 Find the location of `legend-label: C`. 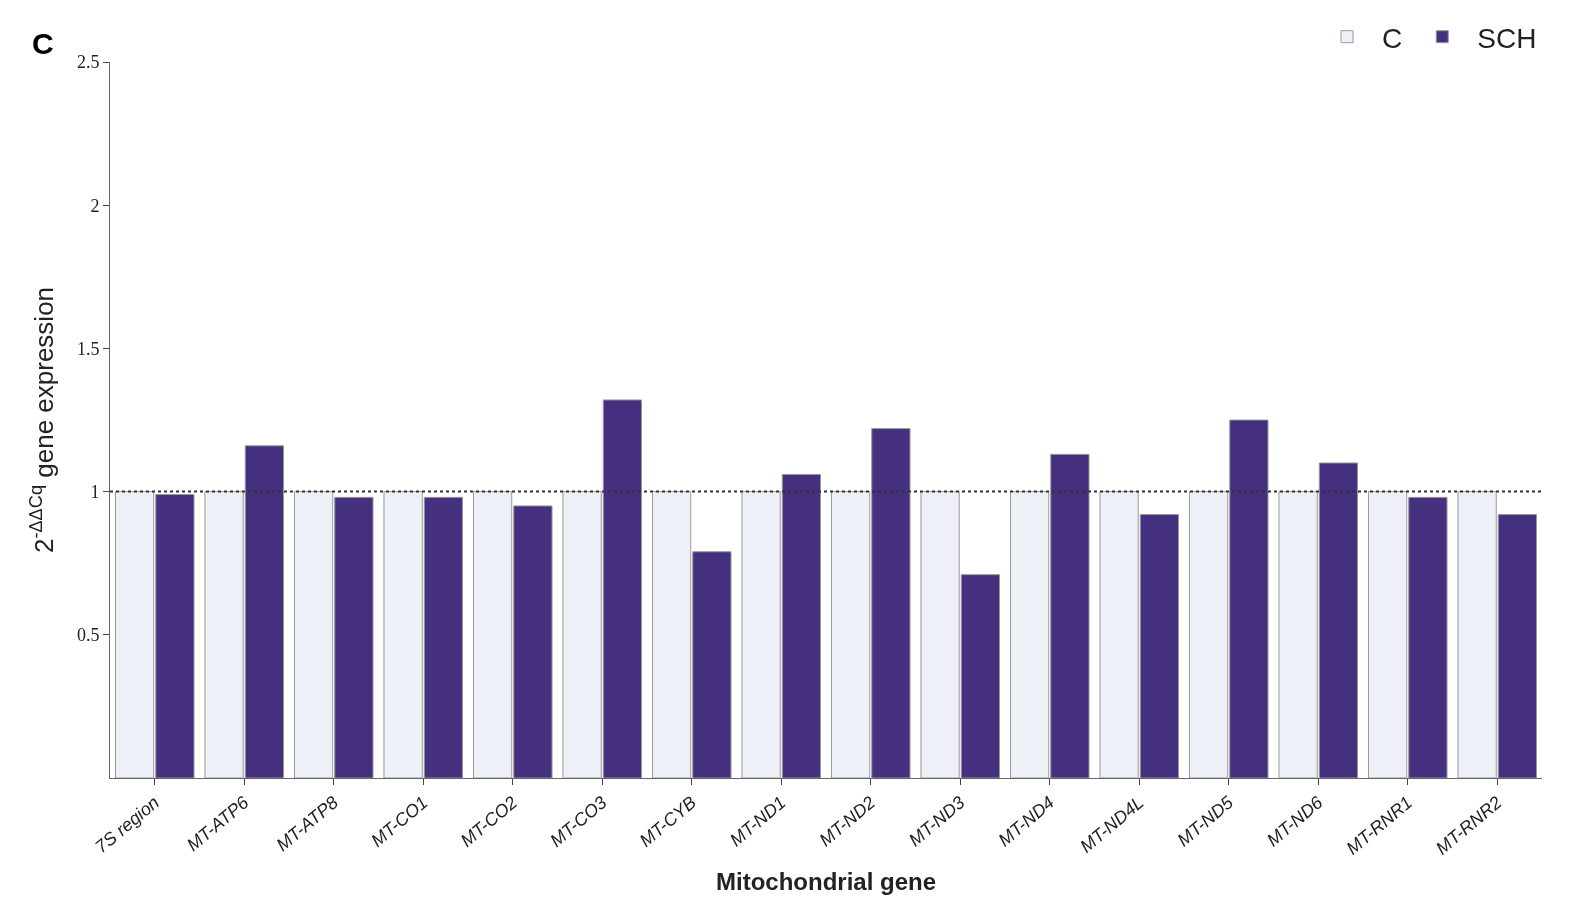

legend-label: C is located at coordinates (1392, 38).